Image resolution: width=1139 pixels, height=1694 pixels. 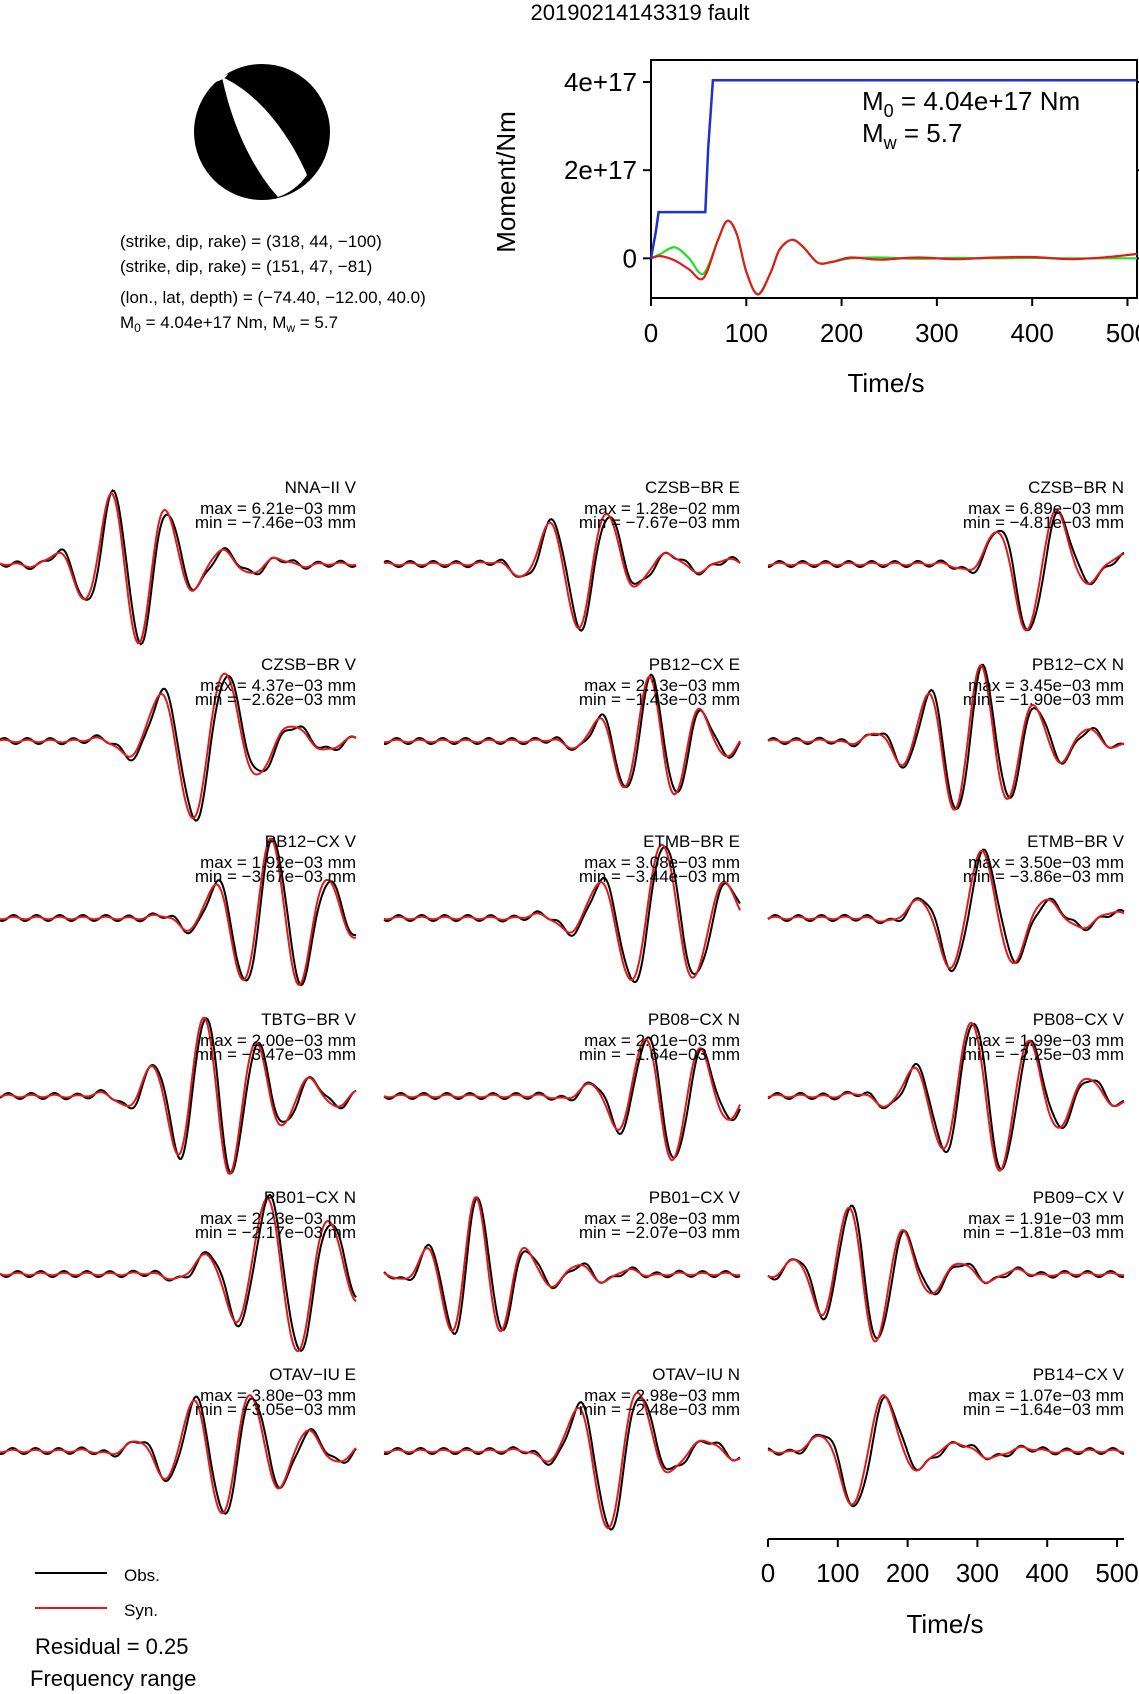 What do you see at coordinates (1079, 1019) in the screenshot?
I see `station-label: PB08−CX V` at bounding box center [1079, 1019].